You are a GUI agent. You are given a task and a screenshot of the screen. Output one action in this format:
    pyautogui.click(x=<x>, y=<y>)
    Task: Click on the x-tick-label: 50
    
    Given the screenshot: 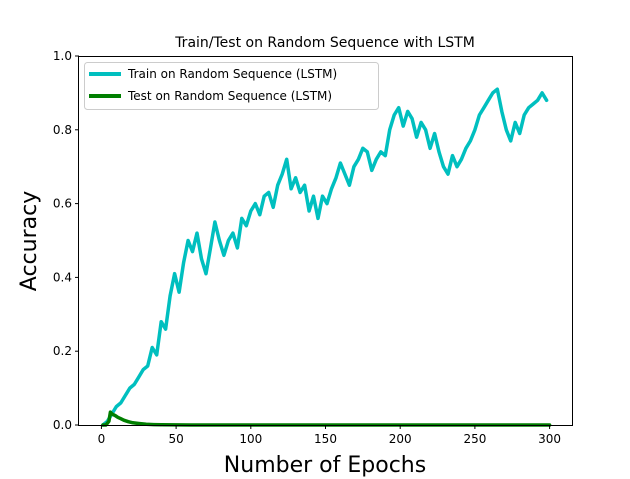 What is the action you would take?
    pyautogui.click(x=175, y=439)
    